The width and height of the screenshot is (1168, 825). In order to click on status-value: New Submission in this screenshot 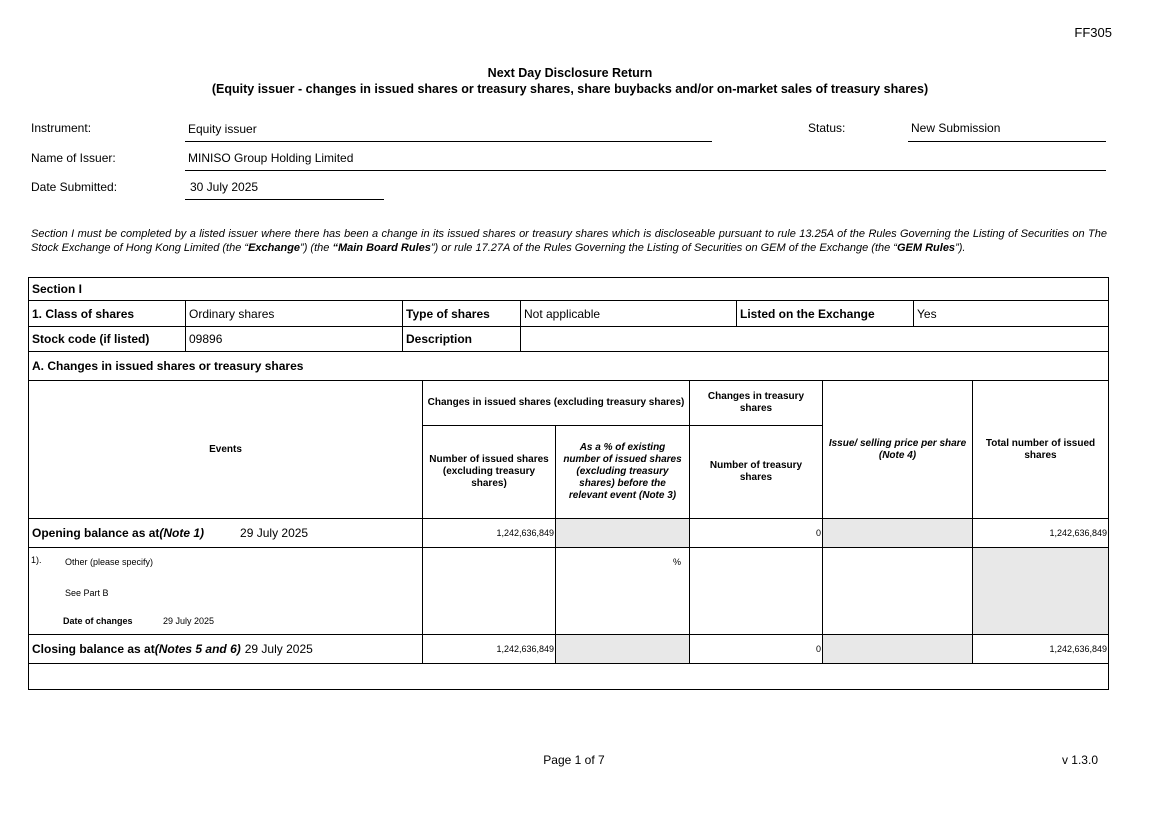, I will do `click(956, 128)`.